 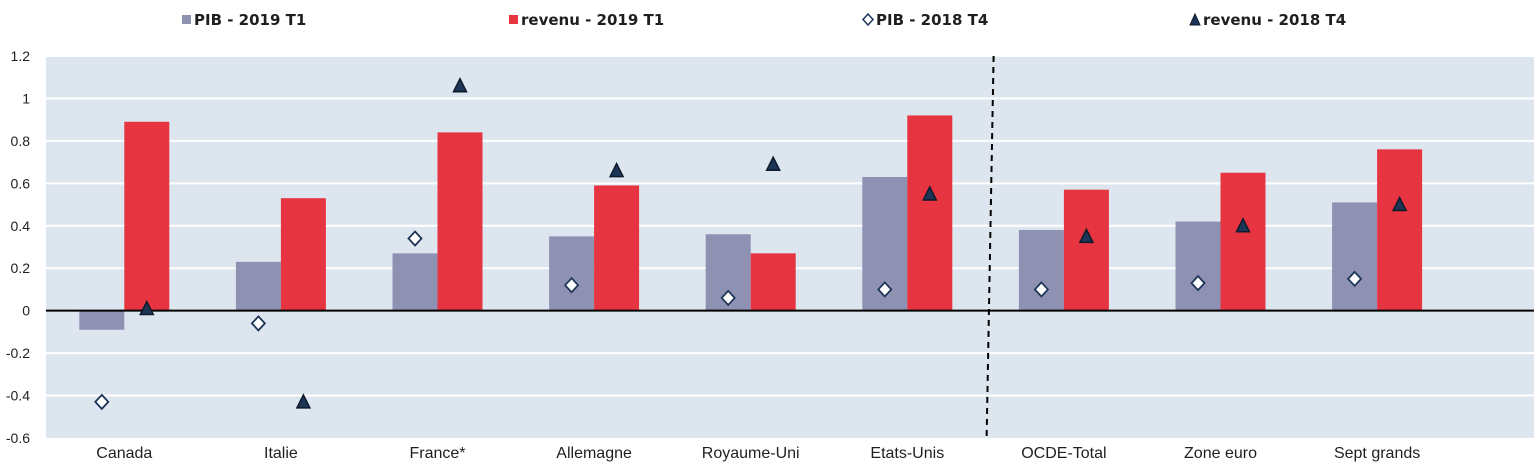 I want to click on x-category-label: Sept grands, so click(x=1377, y=453).